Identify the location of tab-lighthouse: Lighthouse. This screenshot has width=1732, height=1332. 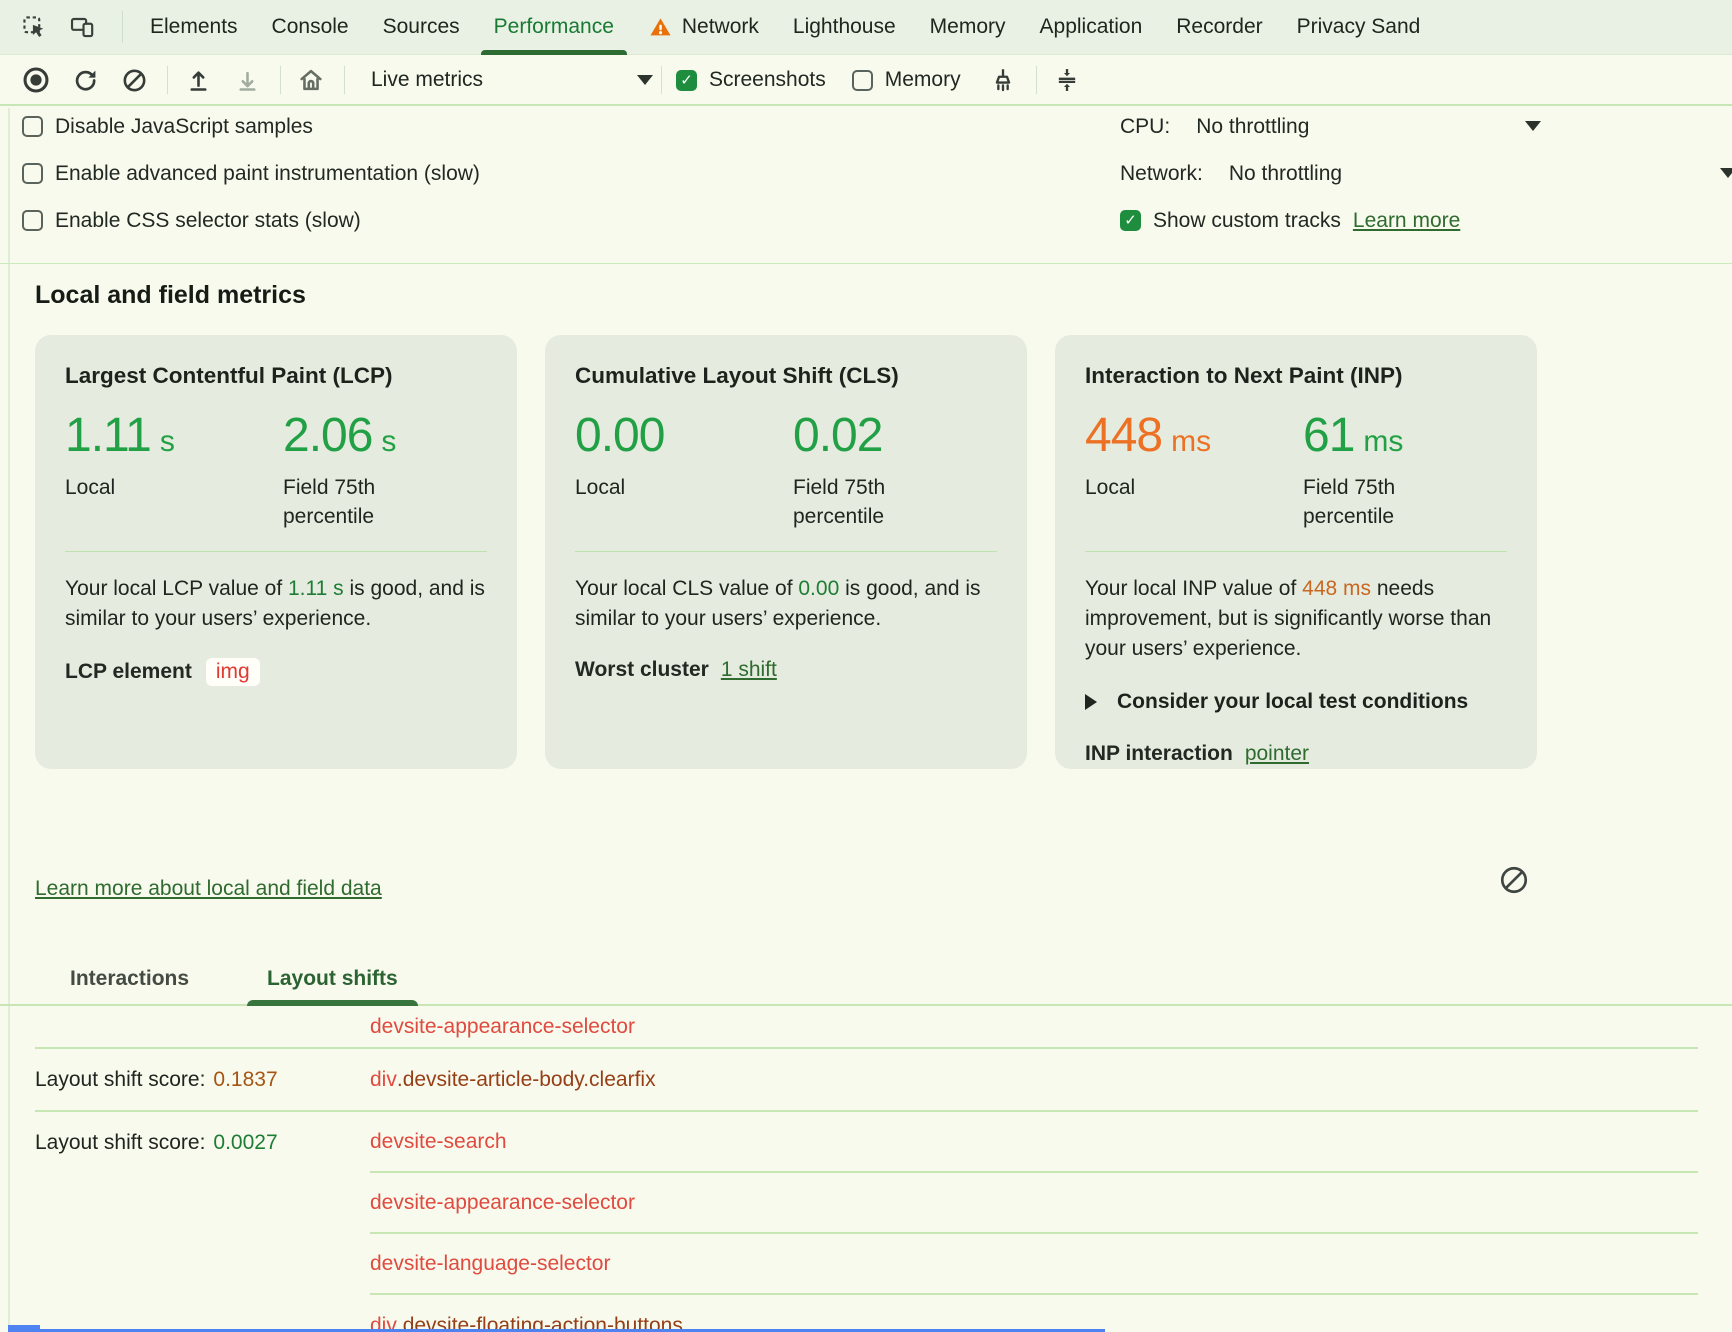
(844, 26).